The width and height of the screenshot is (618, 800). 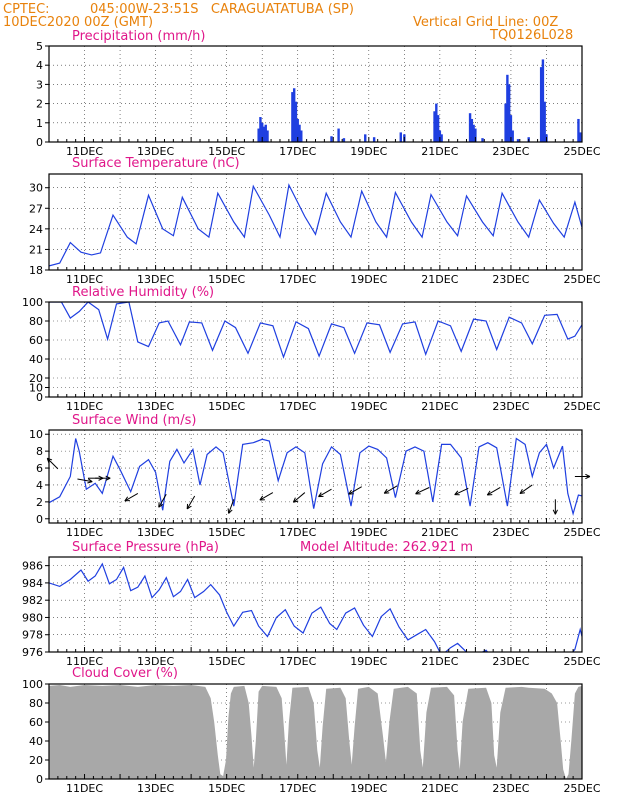 What do you see at coordinates (39, 397) in the screenshot?
I see `rh-ytick-label: 0` at bounding box center [39, 397].